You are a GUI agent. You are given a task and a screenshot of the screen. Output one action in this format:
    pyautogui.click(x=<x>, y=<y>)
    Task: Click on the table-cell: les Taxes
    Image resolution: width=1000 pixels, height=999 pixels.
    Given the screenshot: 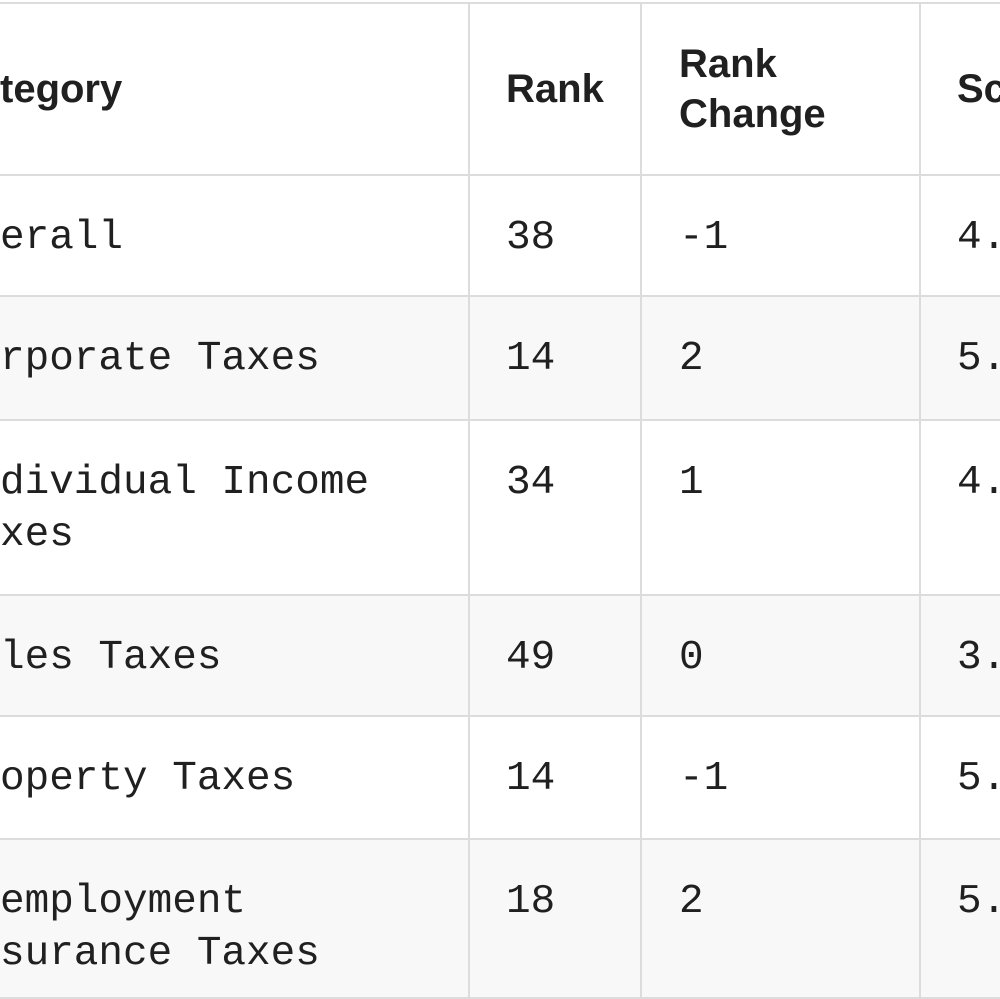 What is the action you would take?
    pyautogui.click(x=235, y=656)
    